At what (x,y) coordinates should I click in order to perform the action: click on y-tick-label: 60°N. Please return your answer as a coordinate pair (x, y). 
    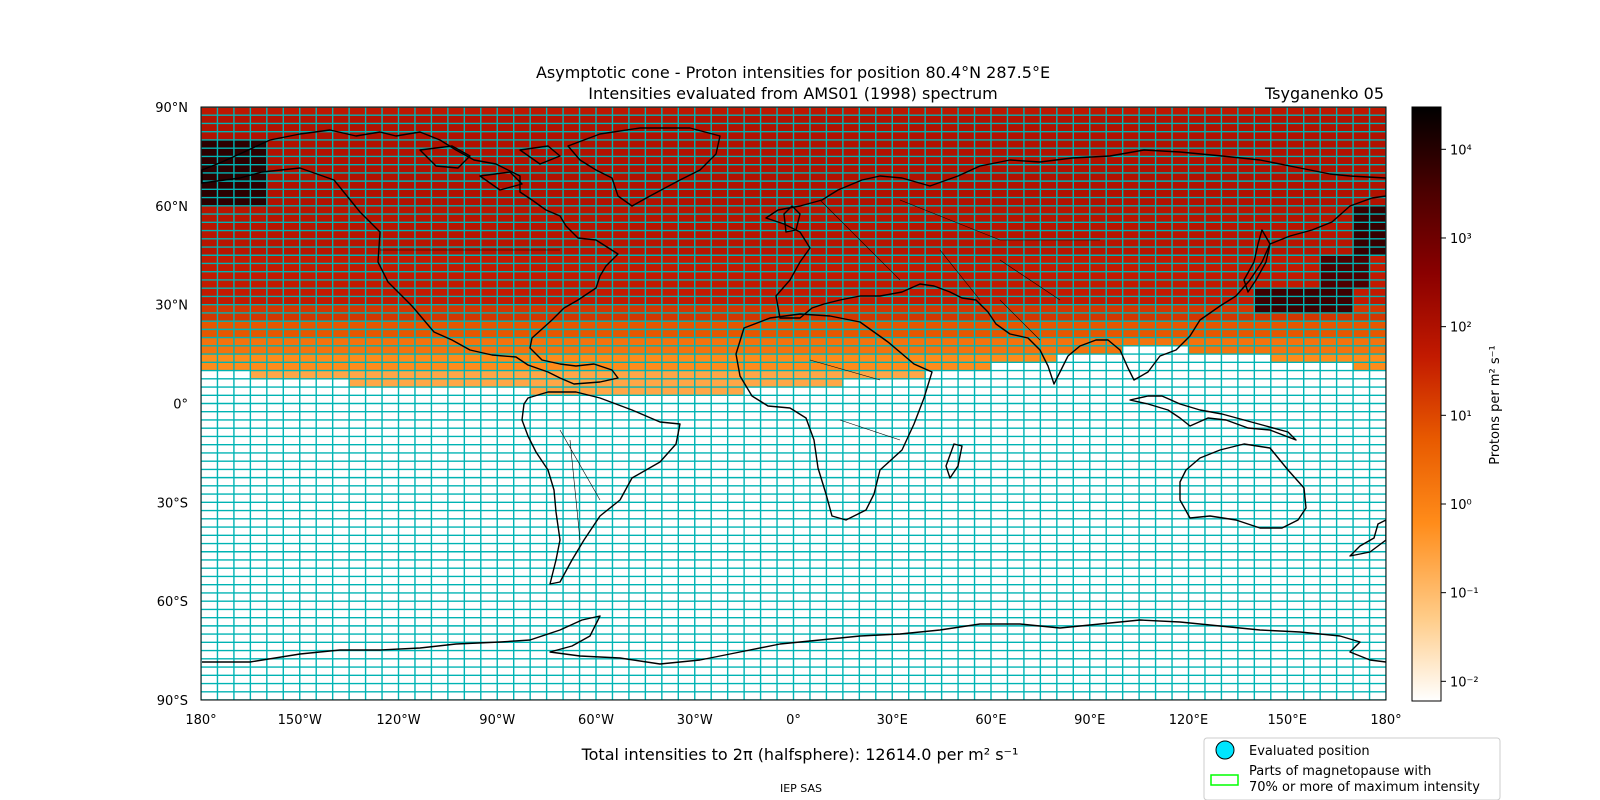
    Looking at the image, I should click on (171, 207).